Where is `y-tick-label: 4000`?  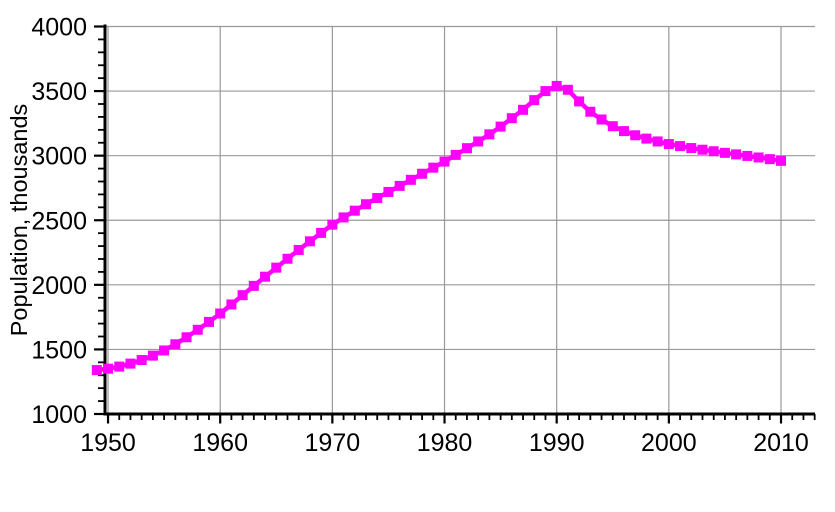 y-tick-label: 4000 is located at coordinates (59, 28).